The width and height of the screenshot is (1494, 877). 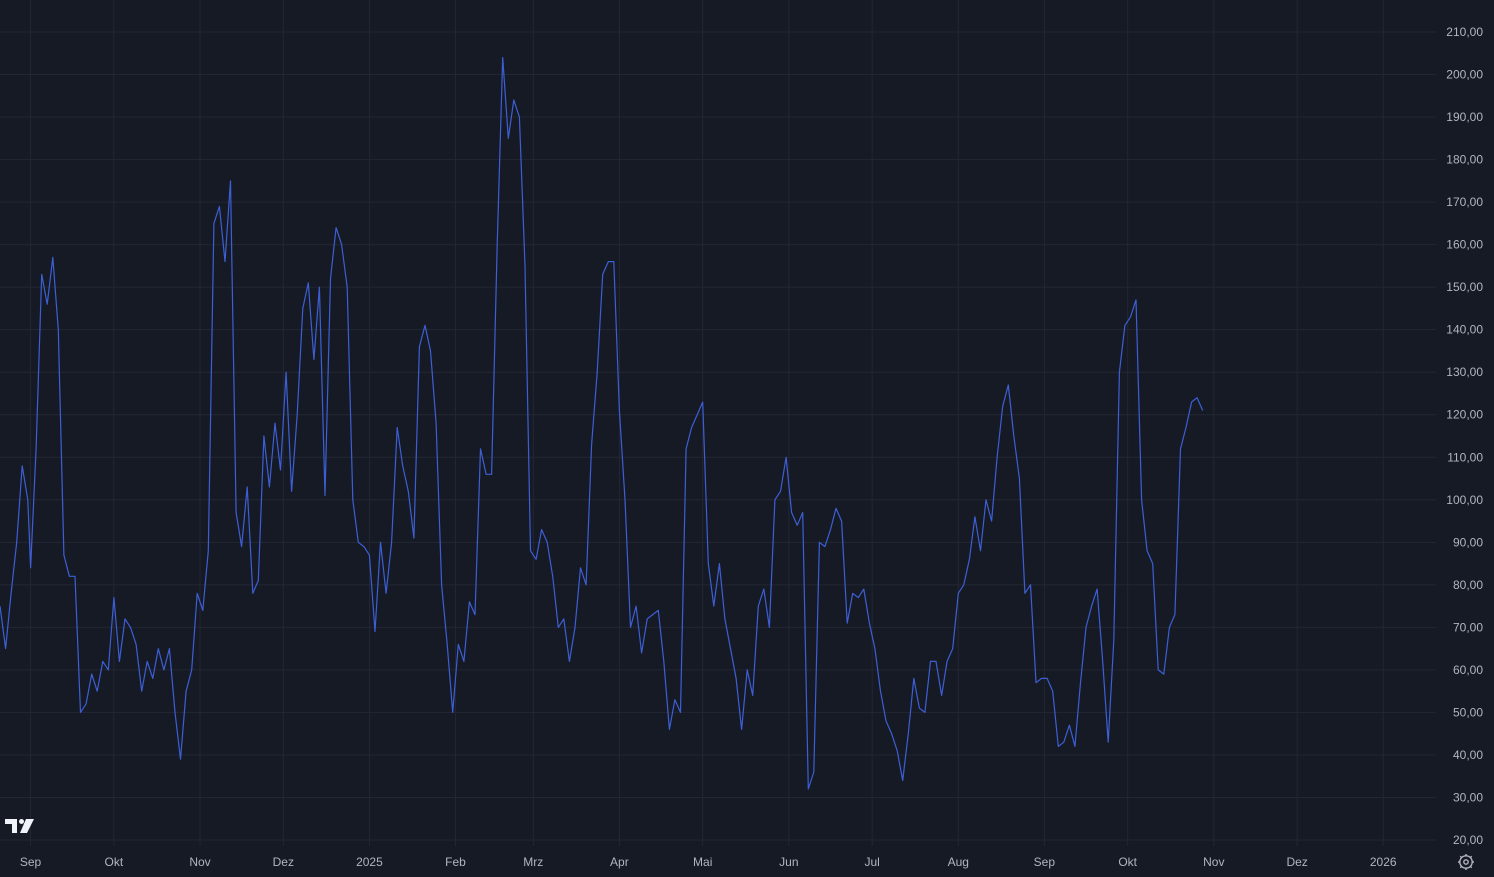 I want to click on x-tick-label: Aug, so click(x=958, y=862).